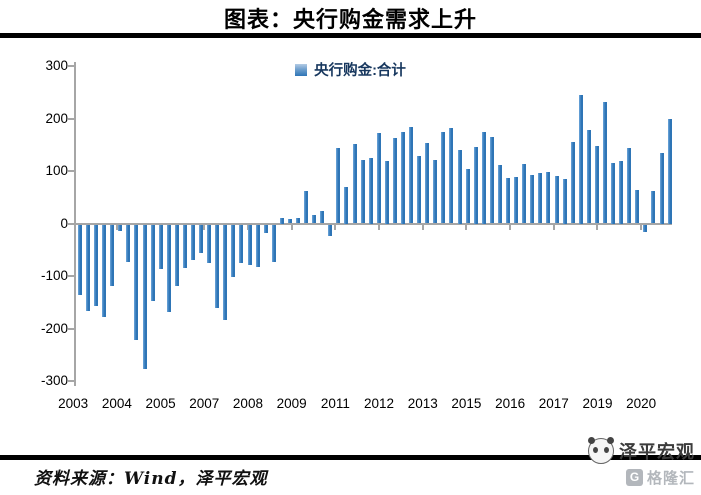 This screenshot has height=495, width=701. Describe the element at coordinates (128, 243) in the screenshot. I see `bar-2004Q3` at that location.